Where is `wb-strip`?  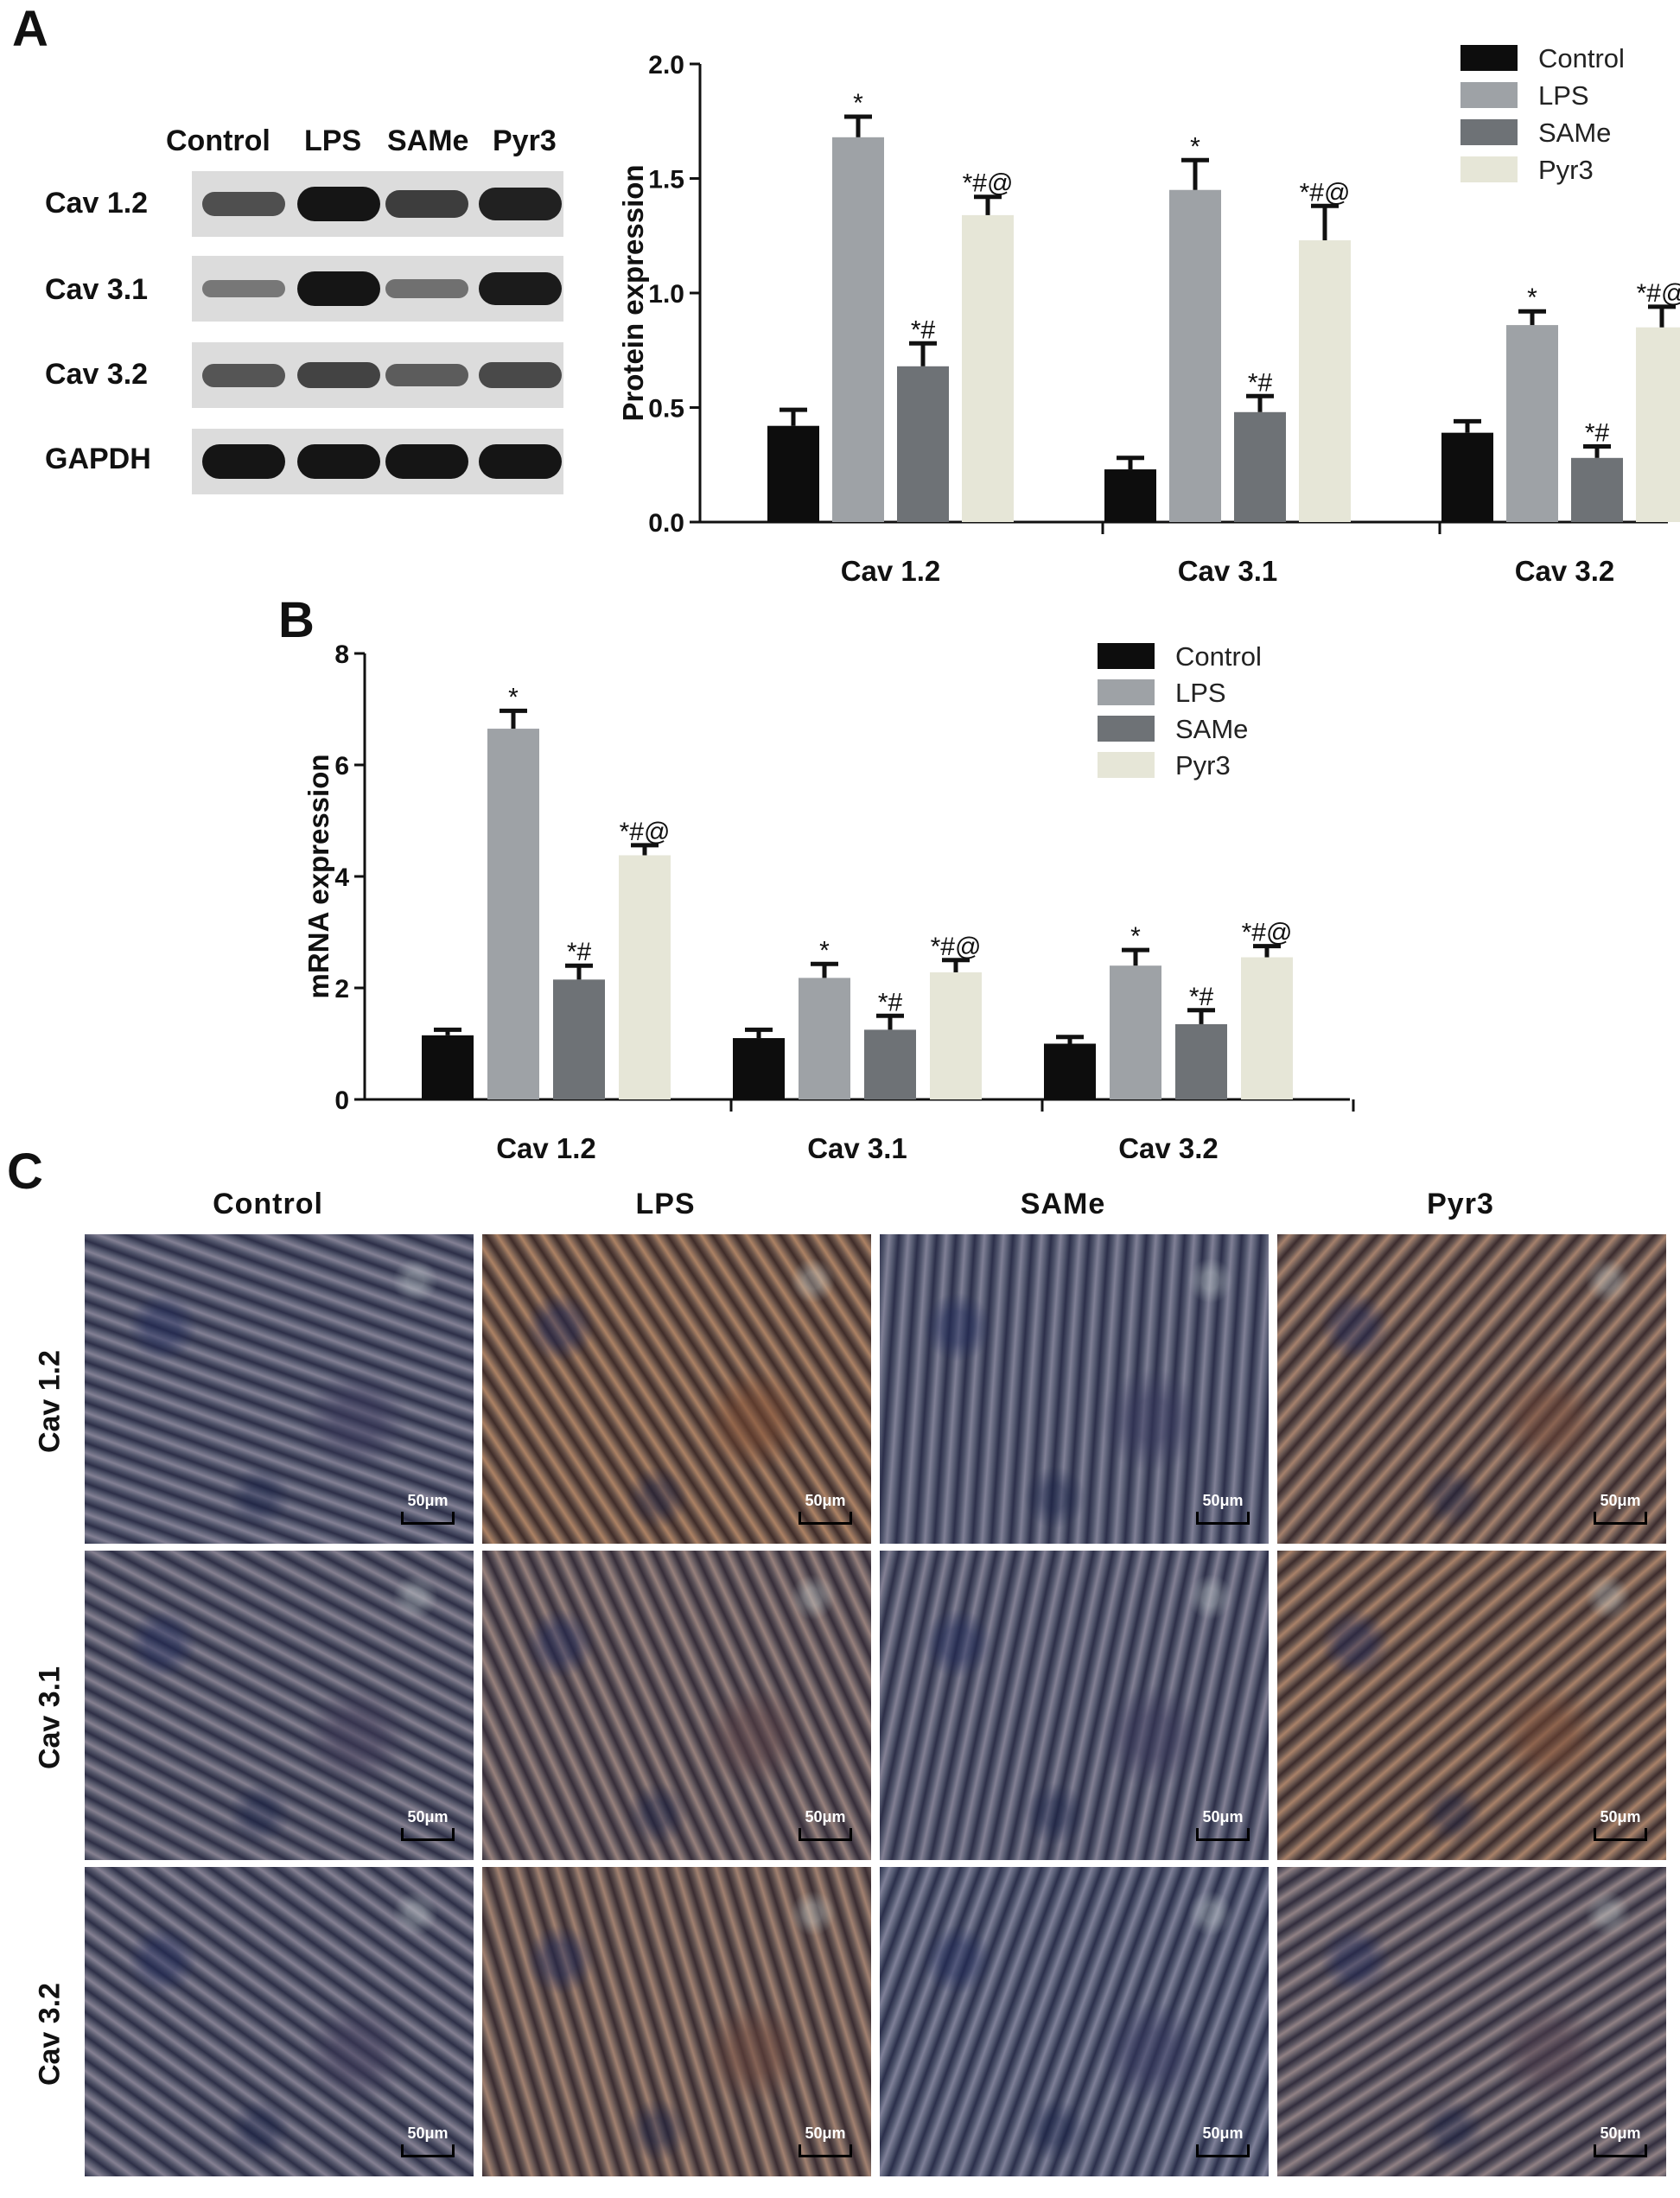 wb-strip is located at coordinates (377, 289).